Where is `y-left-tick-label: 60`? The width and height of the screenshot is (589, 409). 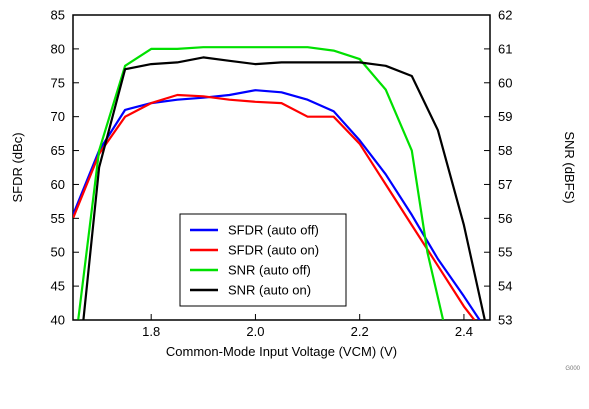
y-left-tick-label: 60 is located at coordinates (58, 184).